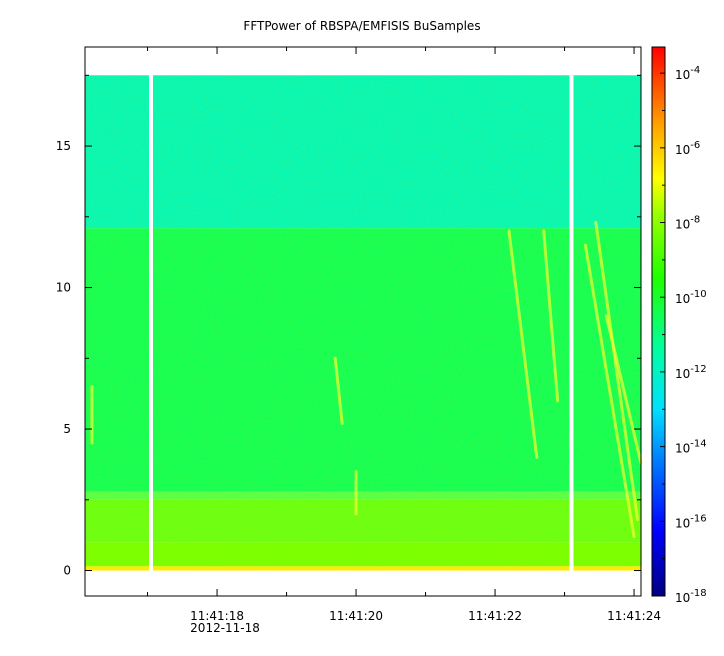 The height and width of the screenshot is (656, 724). I want to click on lowfreq-fade, so click(363, 517).